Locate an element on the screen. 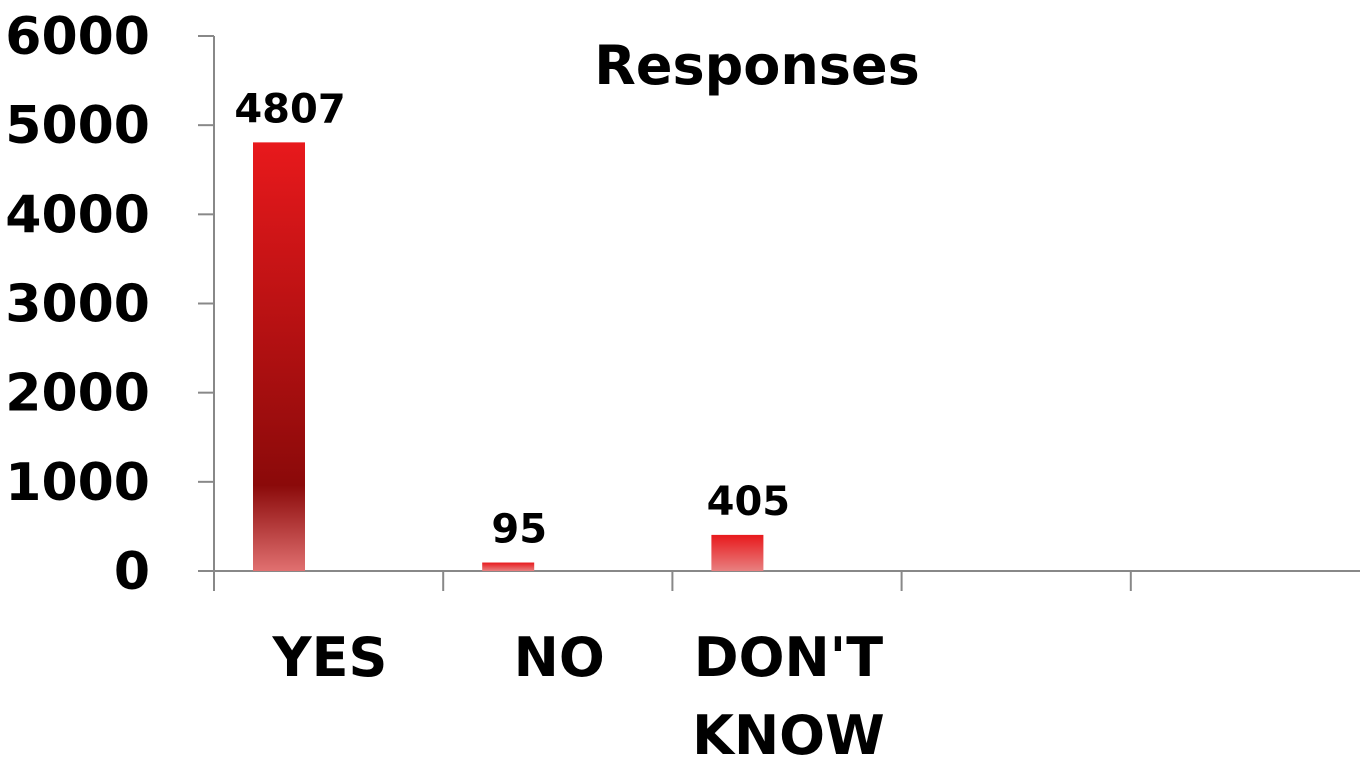  y-tick-label: 3000 is located at coordinates (77, 305).